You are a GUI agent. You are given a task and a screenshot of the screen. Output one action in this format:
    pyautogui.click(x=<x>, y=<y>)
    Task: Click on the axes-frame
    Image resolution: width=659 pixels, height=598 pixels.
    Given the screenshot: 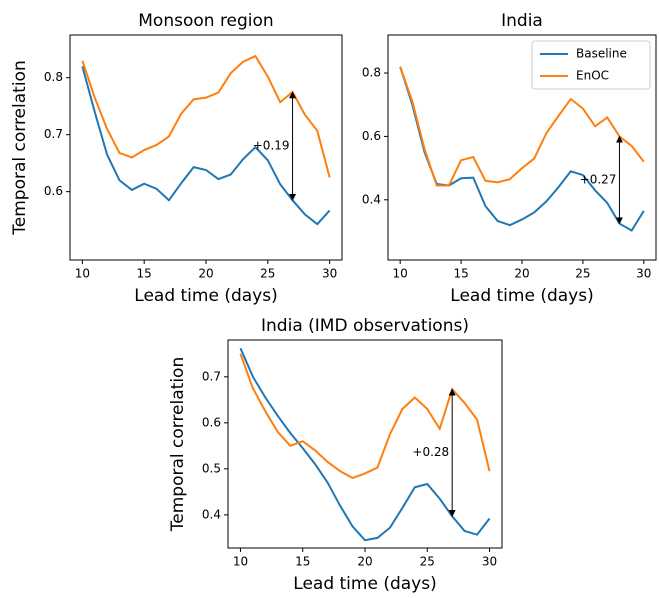 What is the action you would take?
    pyautogui.click(x=365, y=444)
    